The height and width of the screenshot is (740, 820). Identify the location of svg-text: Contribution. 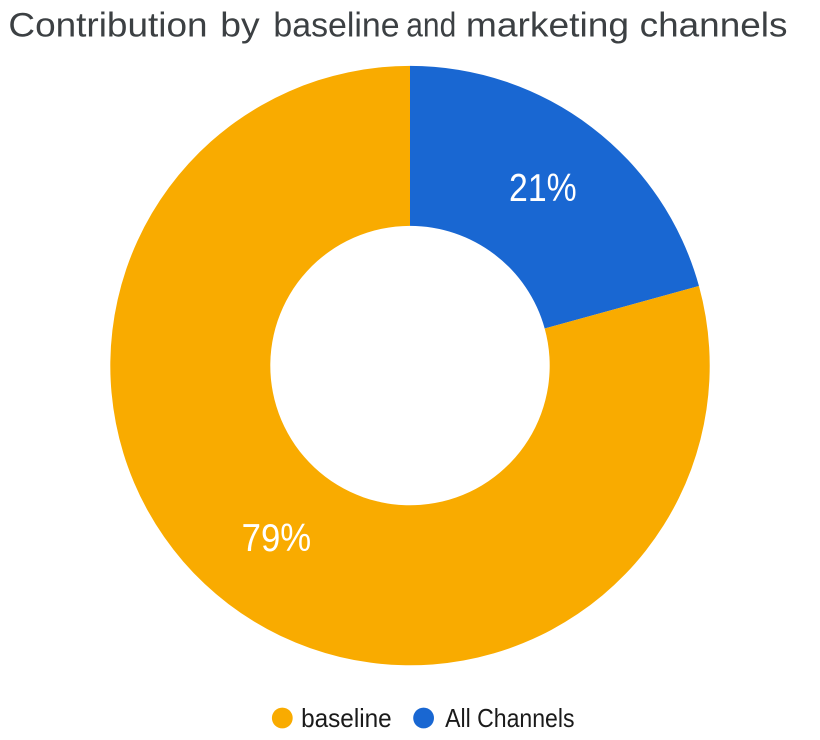
(107, 25).